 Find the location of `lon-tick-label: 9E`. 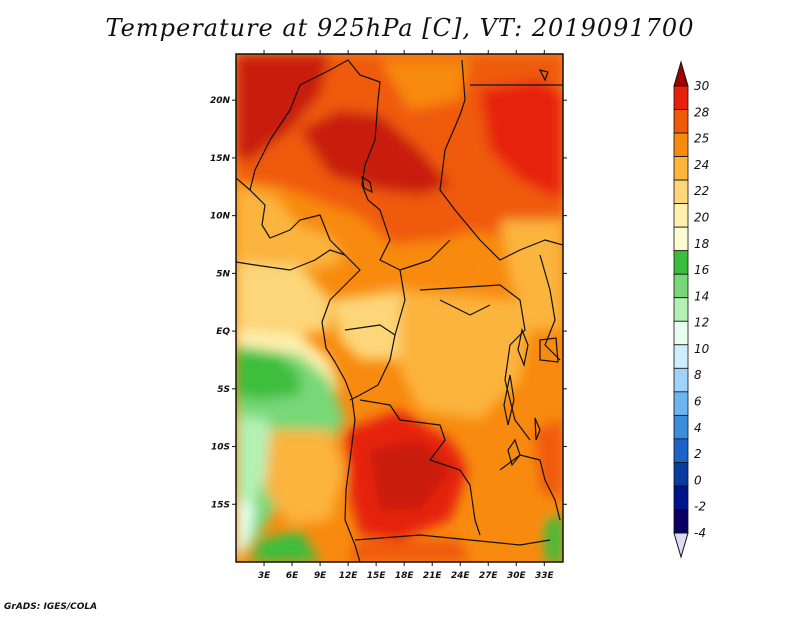

lon-tick-label: 9E is located at coordinates (320, 576).